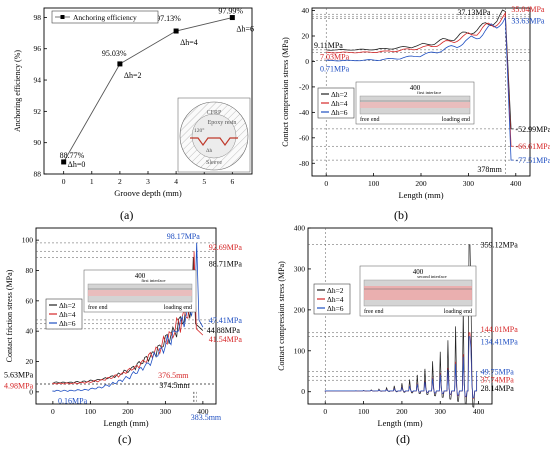 This screenshot has width=550, height=451. I want to click on chart-a-legend-box, so click(105, 17).